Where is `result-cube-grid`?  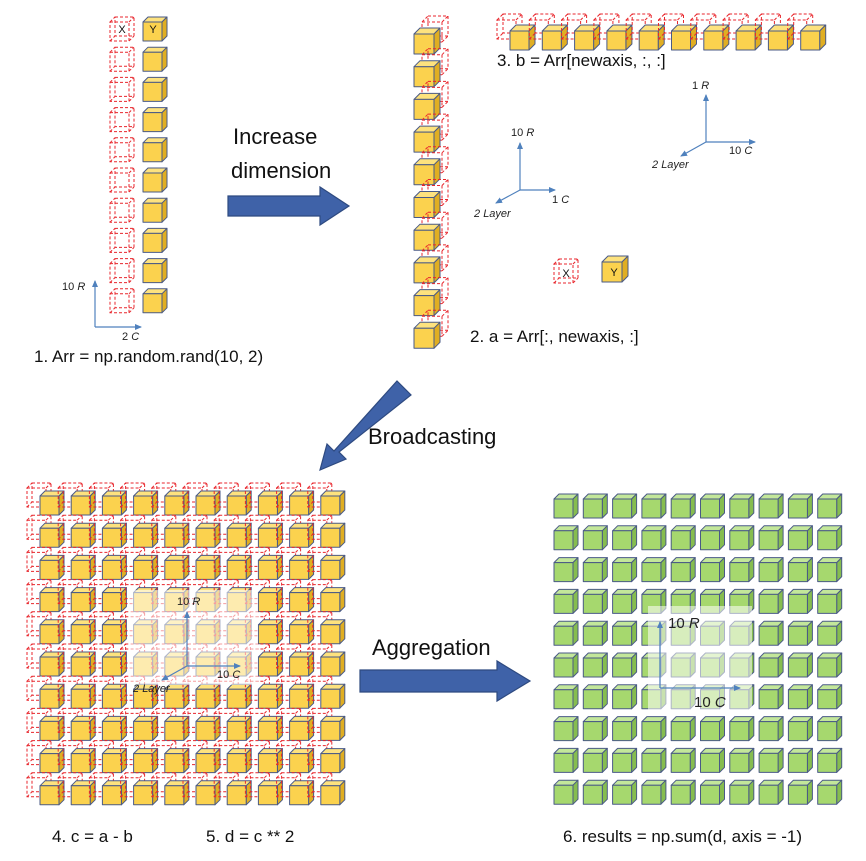
result-cube-grid is located at coordinates (698, 649).